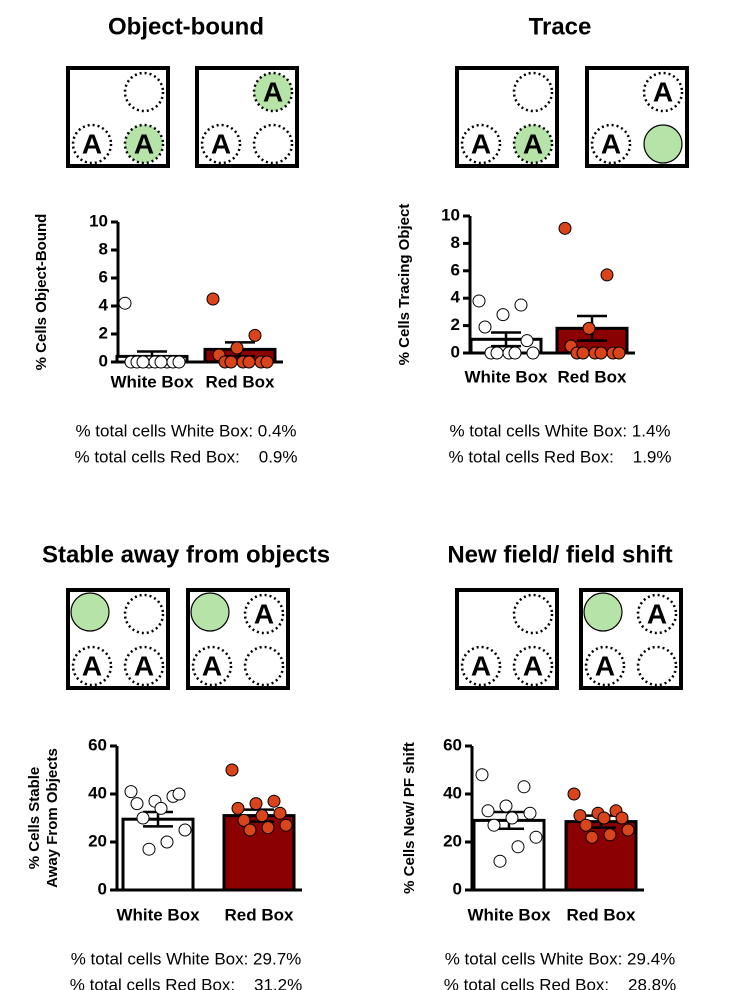 The image size is (746, 990). Describe the element at coordinates (186, 958) in the screenshot. I see `summary-text: % total cells White Box: 29.7%` at that location.